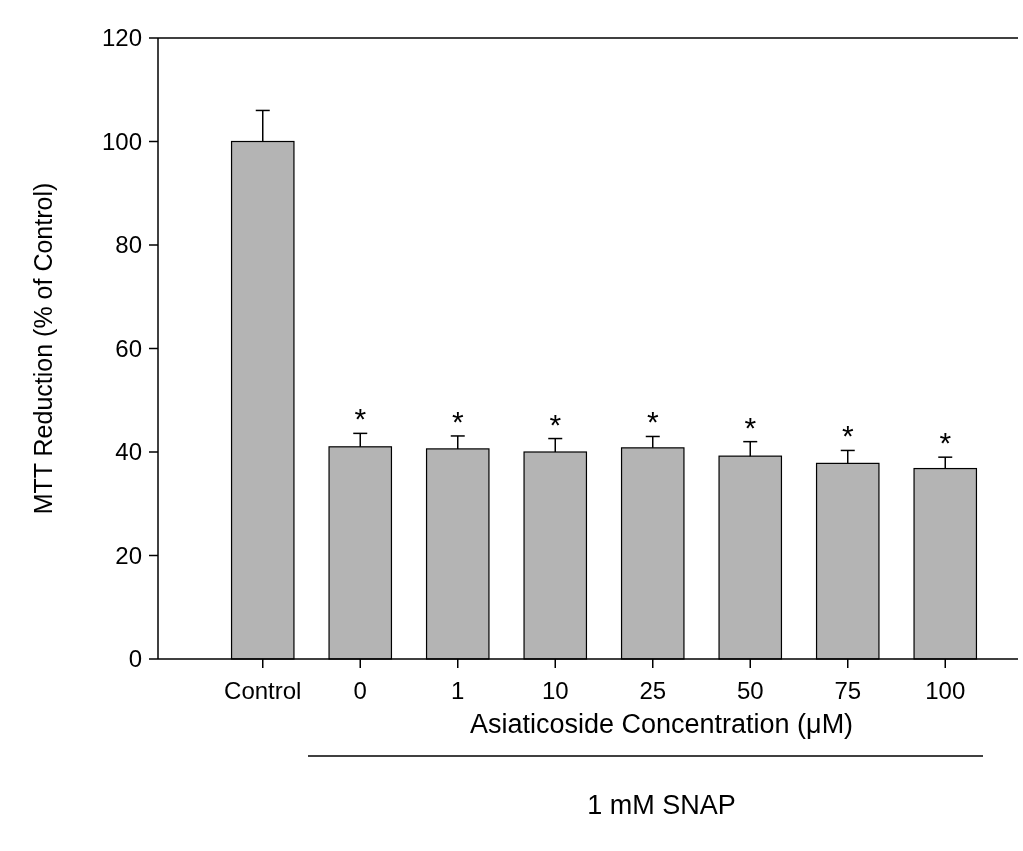 The width and height of the screenshot is (1023, 851). Describe the element at coordinates (458, 690) in the screenshot. I see `x-tick-label: 1` at that location.